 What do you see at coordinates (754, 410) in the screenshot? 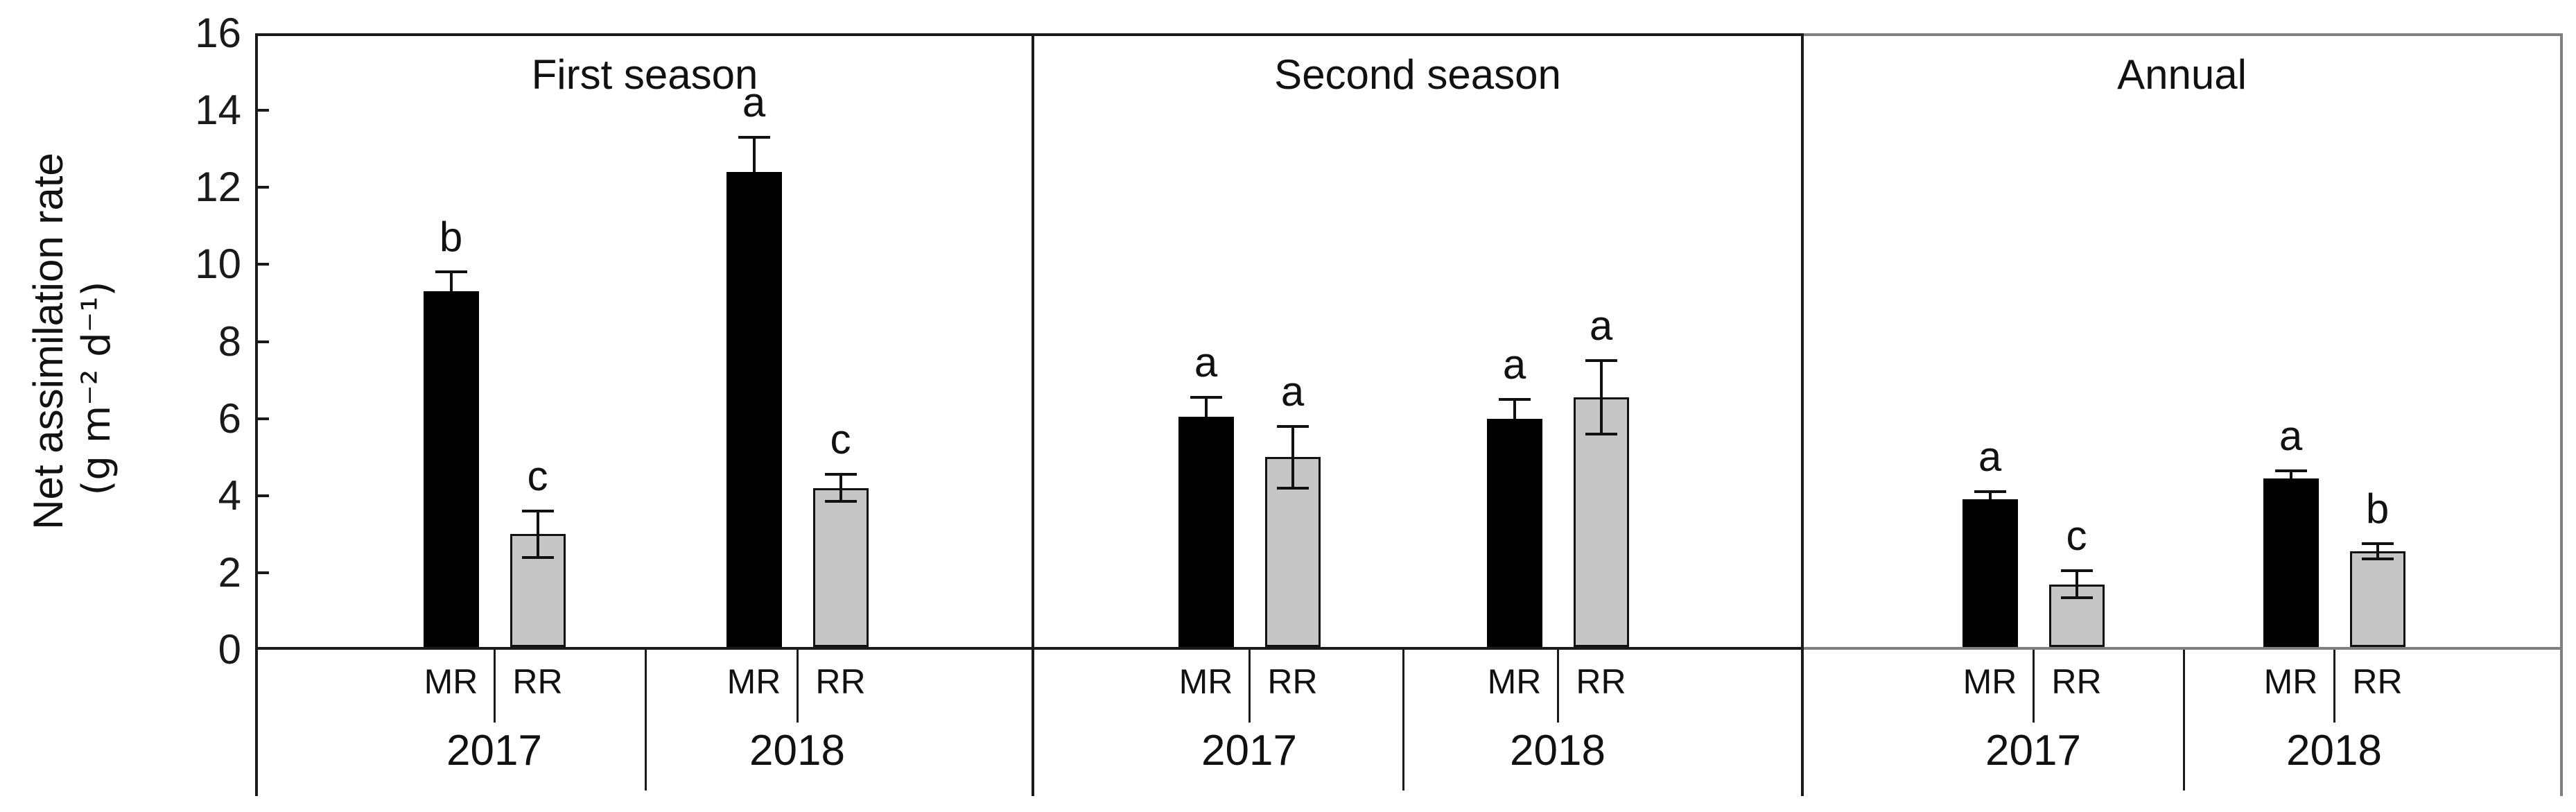
I see `bar-first-season-2018-MR` at bounding box center [754, 410].